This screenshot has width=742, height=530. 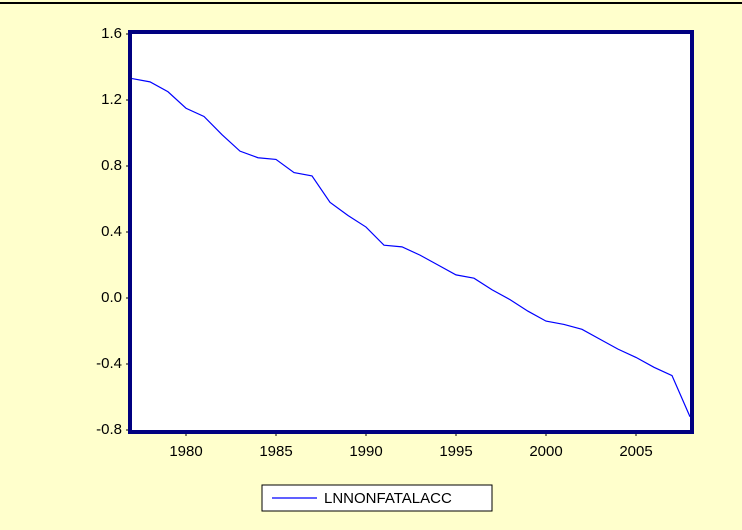 What do you see at coordinates (109, 429) in the screenshot?
I see `y-tick-label: -0.8` at bounding box center [109, 429].